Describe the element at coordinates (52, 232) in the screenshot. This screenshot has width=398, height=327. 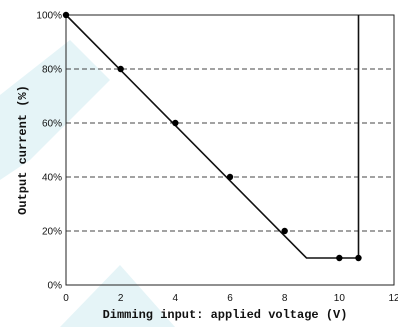
I see `y-tick-label: 20%` at that location.